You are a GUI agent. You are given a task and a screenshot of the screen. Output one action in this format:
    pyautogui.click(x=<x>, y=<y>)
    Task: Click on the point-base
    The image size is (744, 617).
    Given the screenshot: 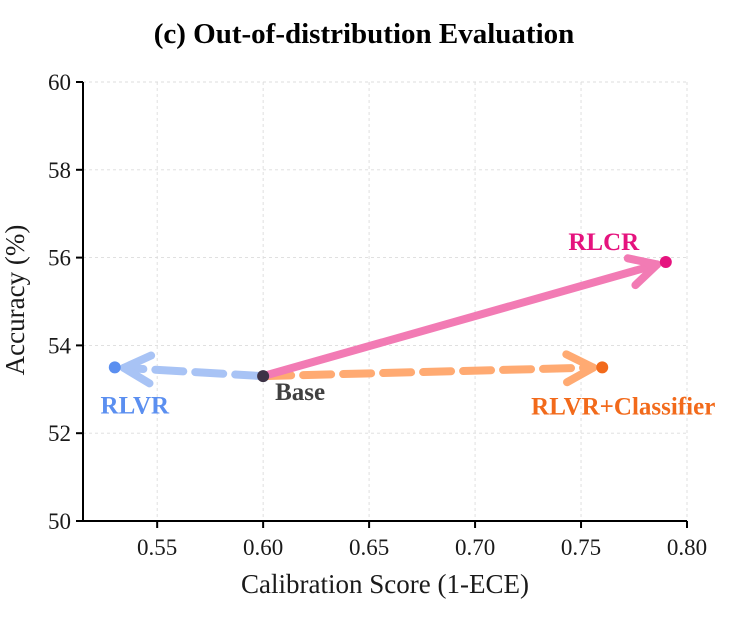 What is the action you would take?
    pyautogui.click(x=263, y=376)
    